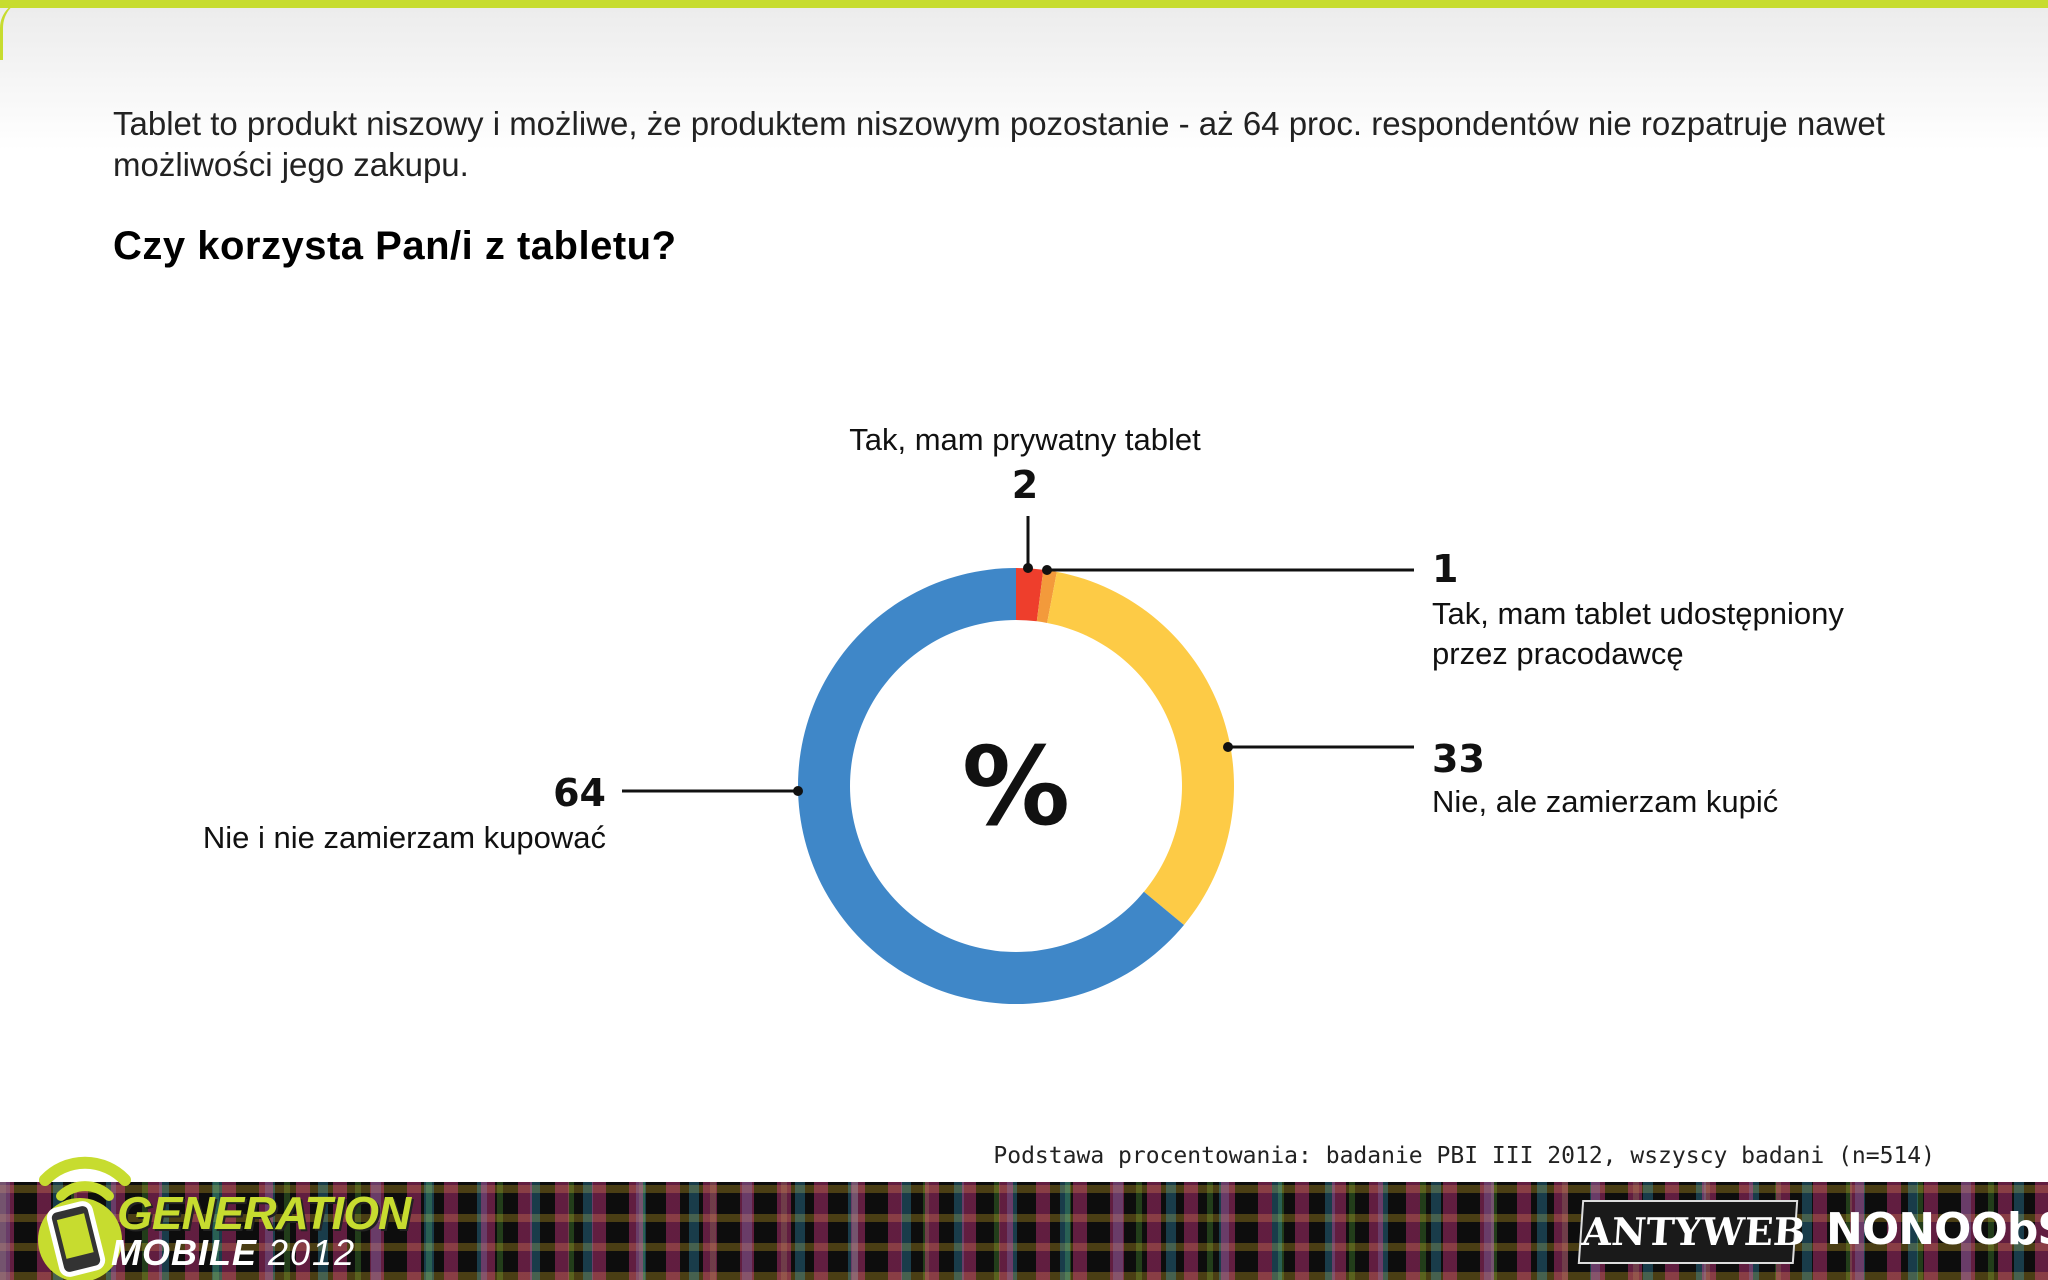 This screenshot has height=1280, width=2048. Describe the element at coordinates (1638, 613) in the screenshot. I see `slice-category-label-2-1: Tak, mam tablet udostępniony` at that location.